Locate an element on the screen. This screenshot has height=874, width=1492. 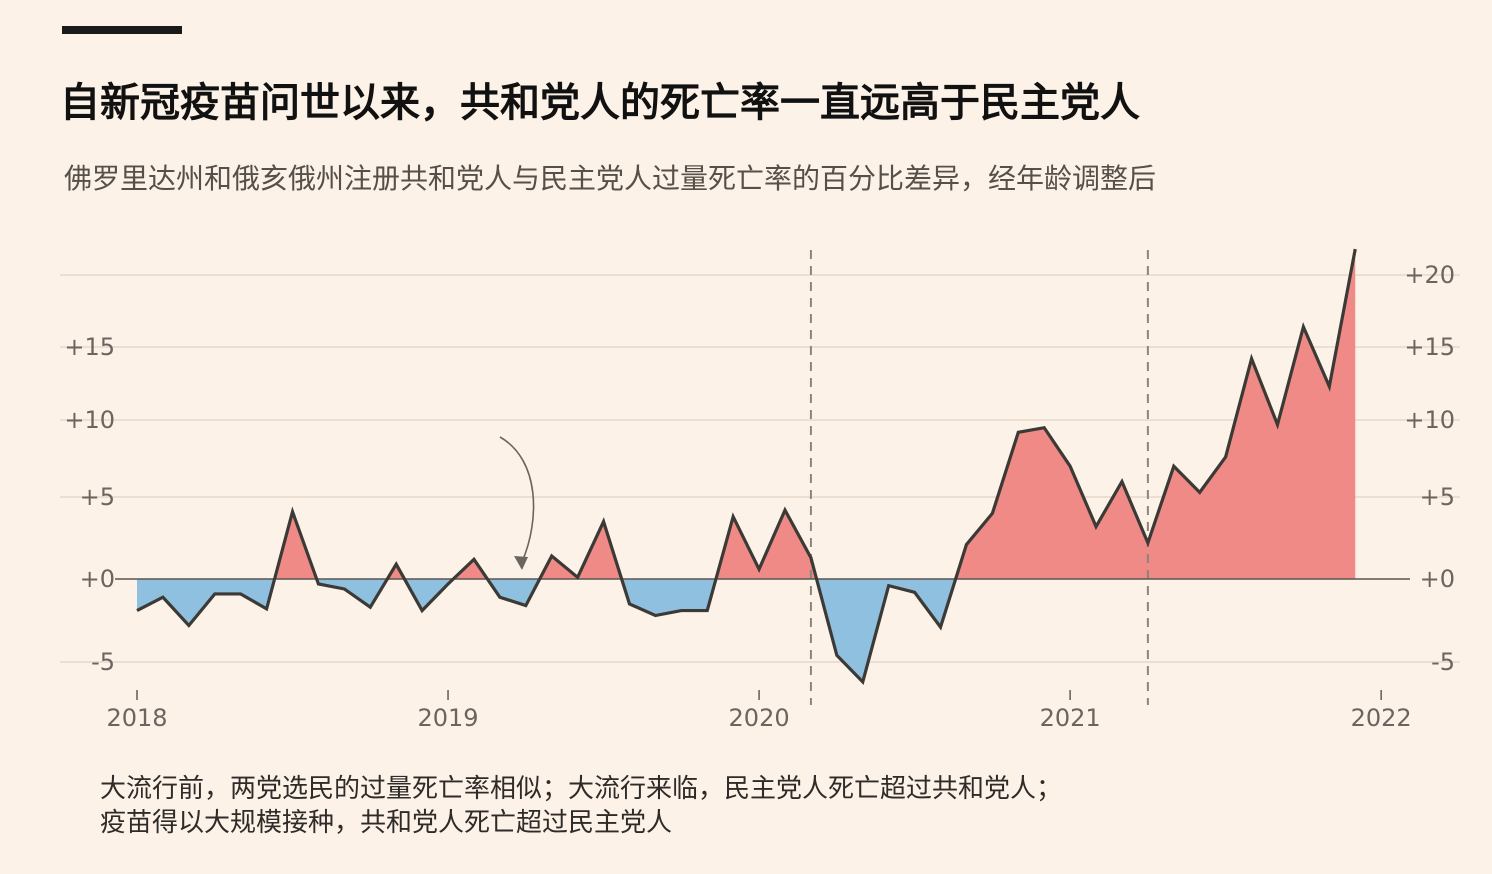
x-tick-label: 2020 is located at coordinates (759, 718).